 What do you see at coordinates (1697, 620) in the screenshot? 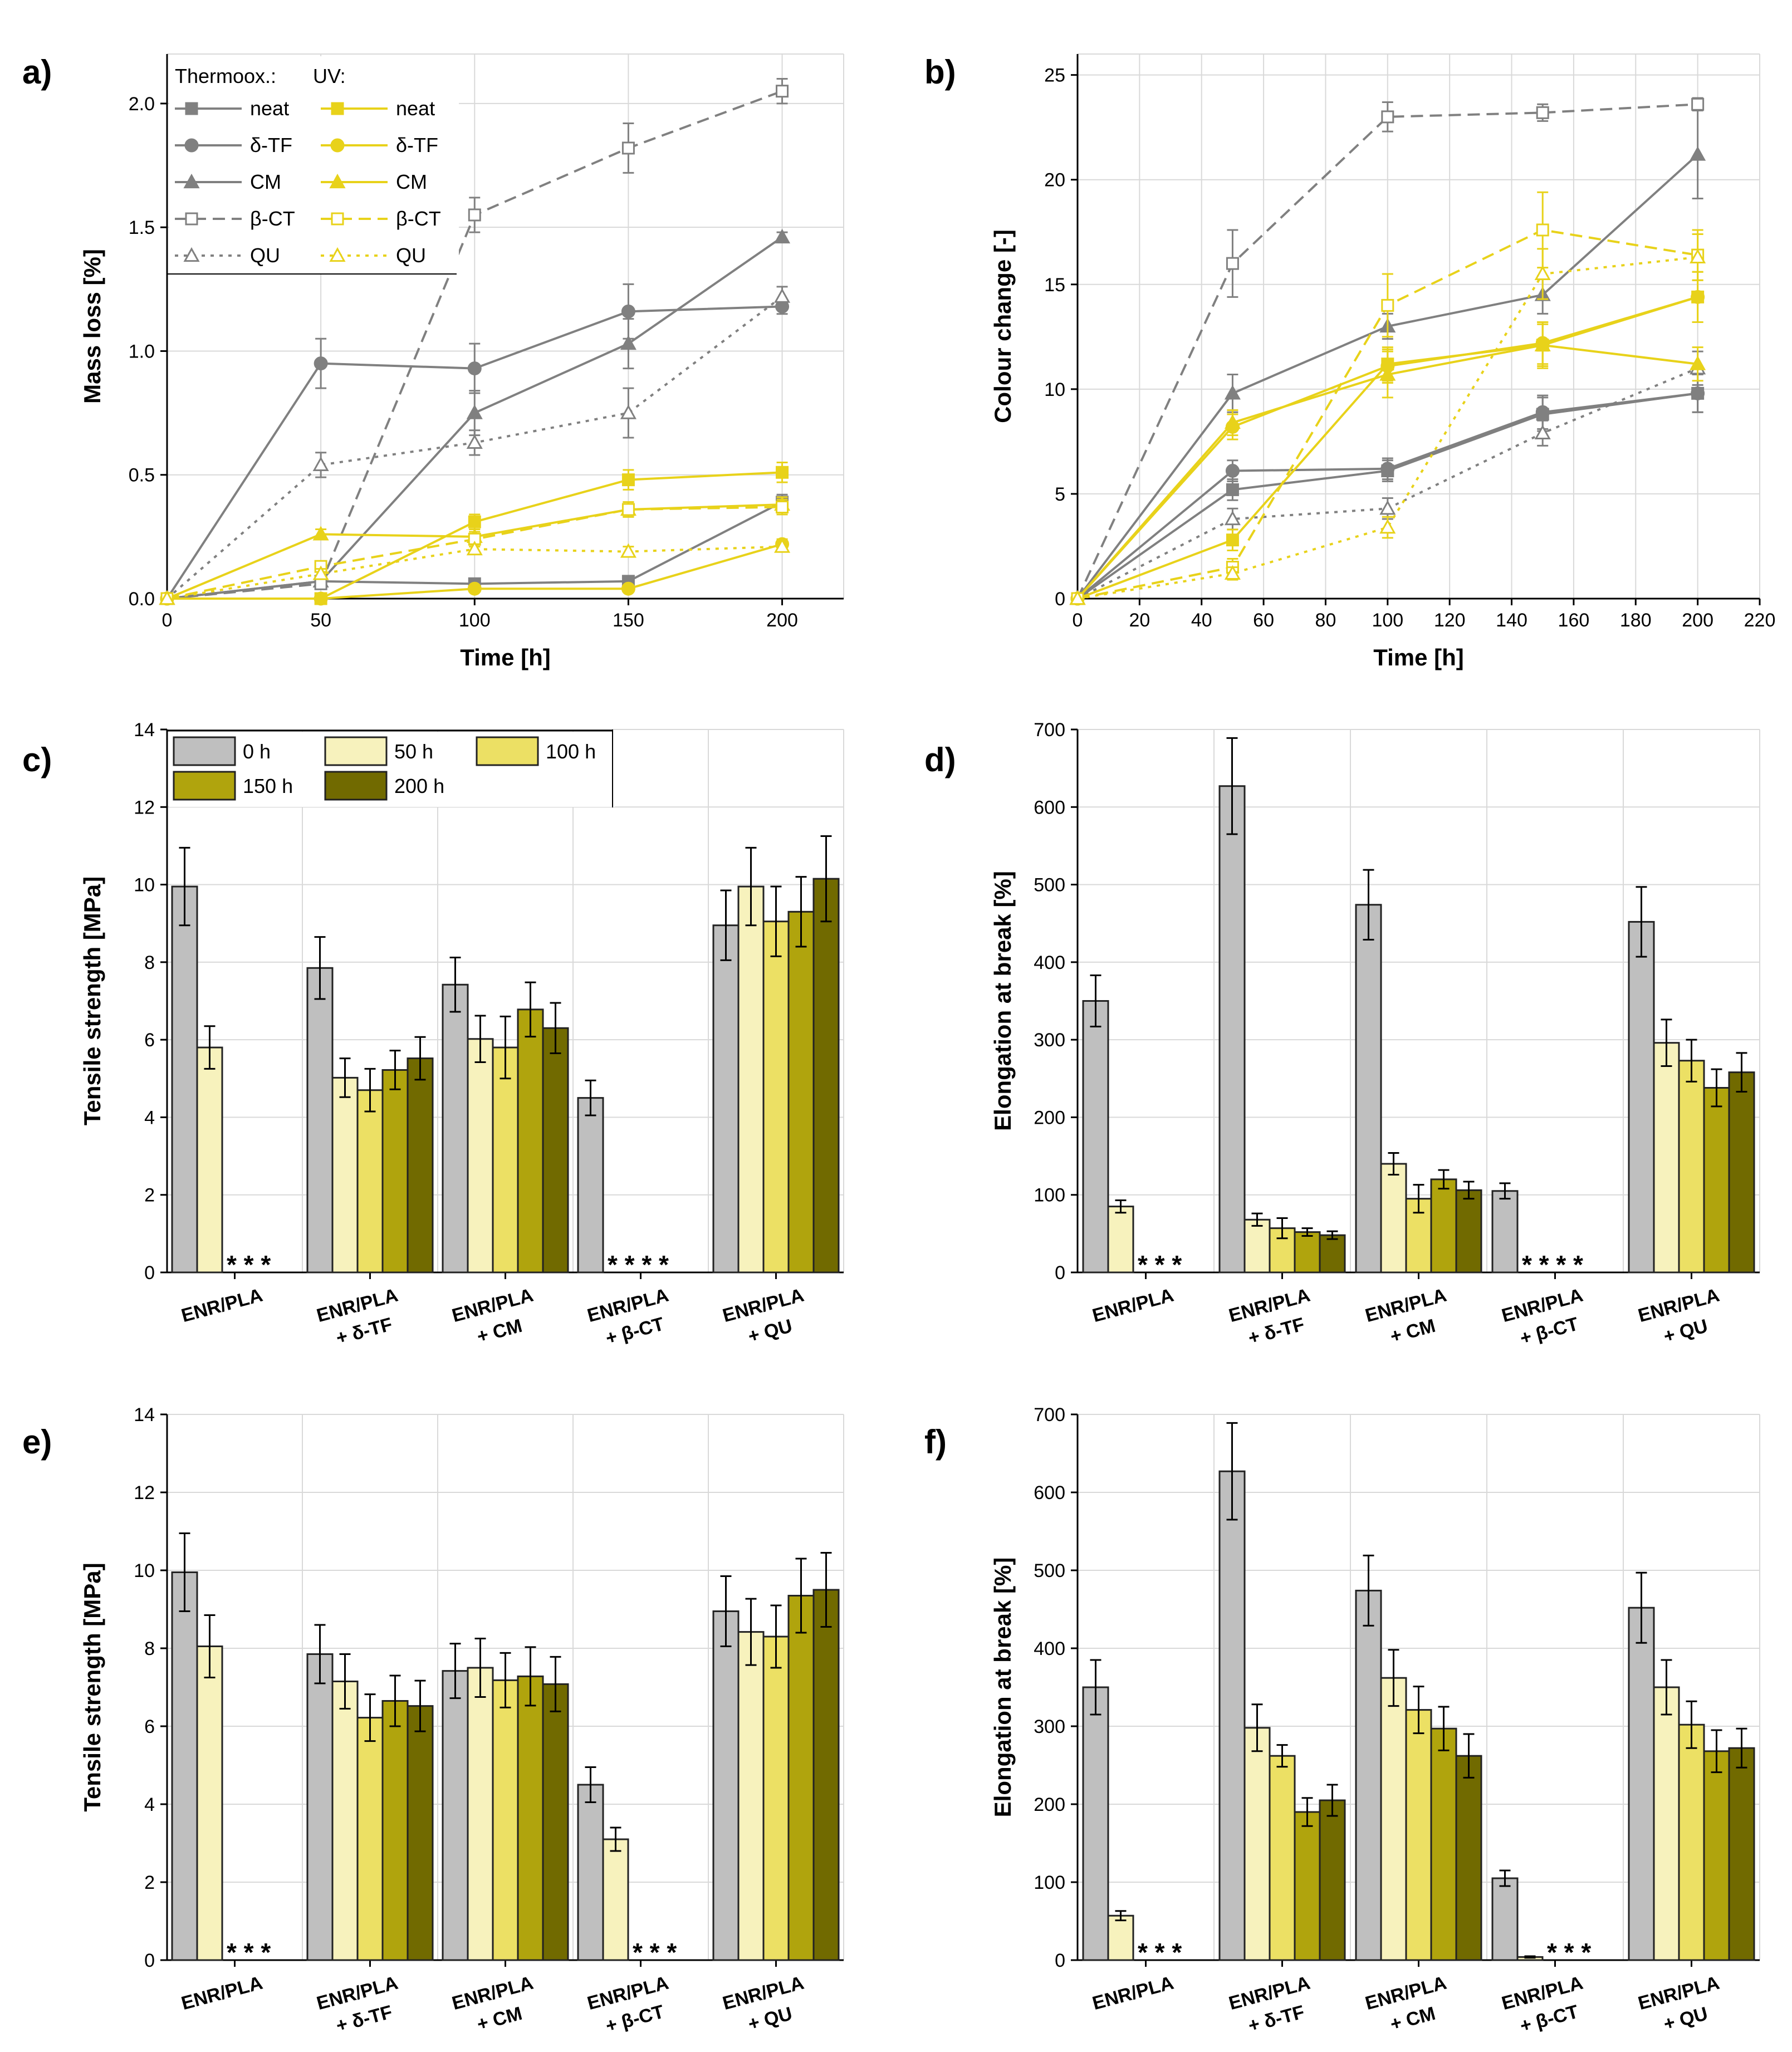
I see `x-tick-label: 200` at bounding box center [1697, 620].